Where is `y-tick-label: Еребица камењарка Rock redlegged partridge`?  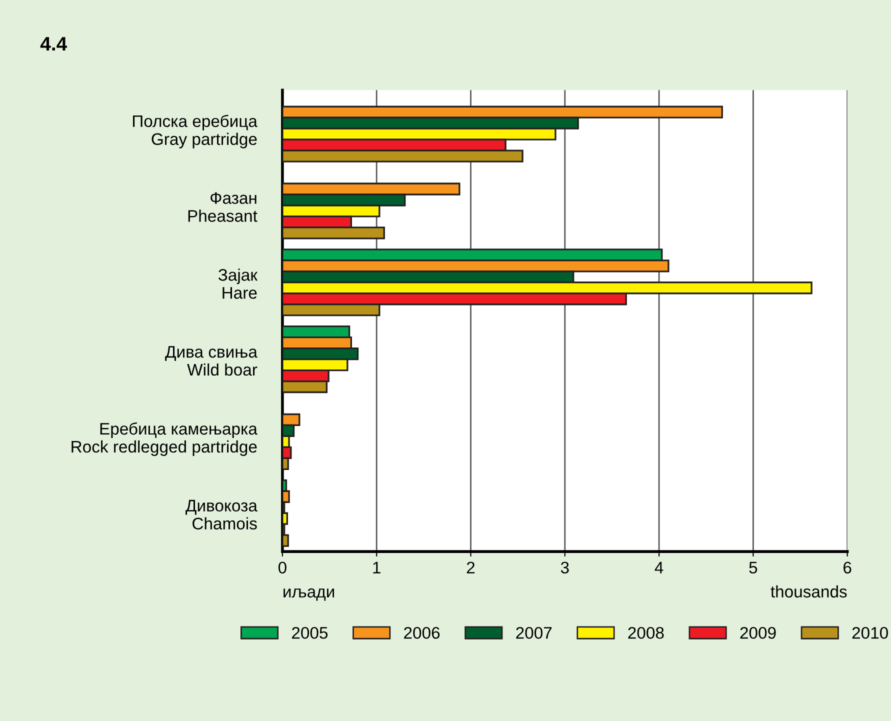 y-tick-label: Еребица камењарка Rock redlegged partridge is located at coordinates (165, 439).